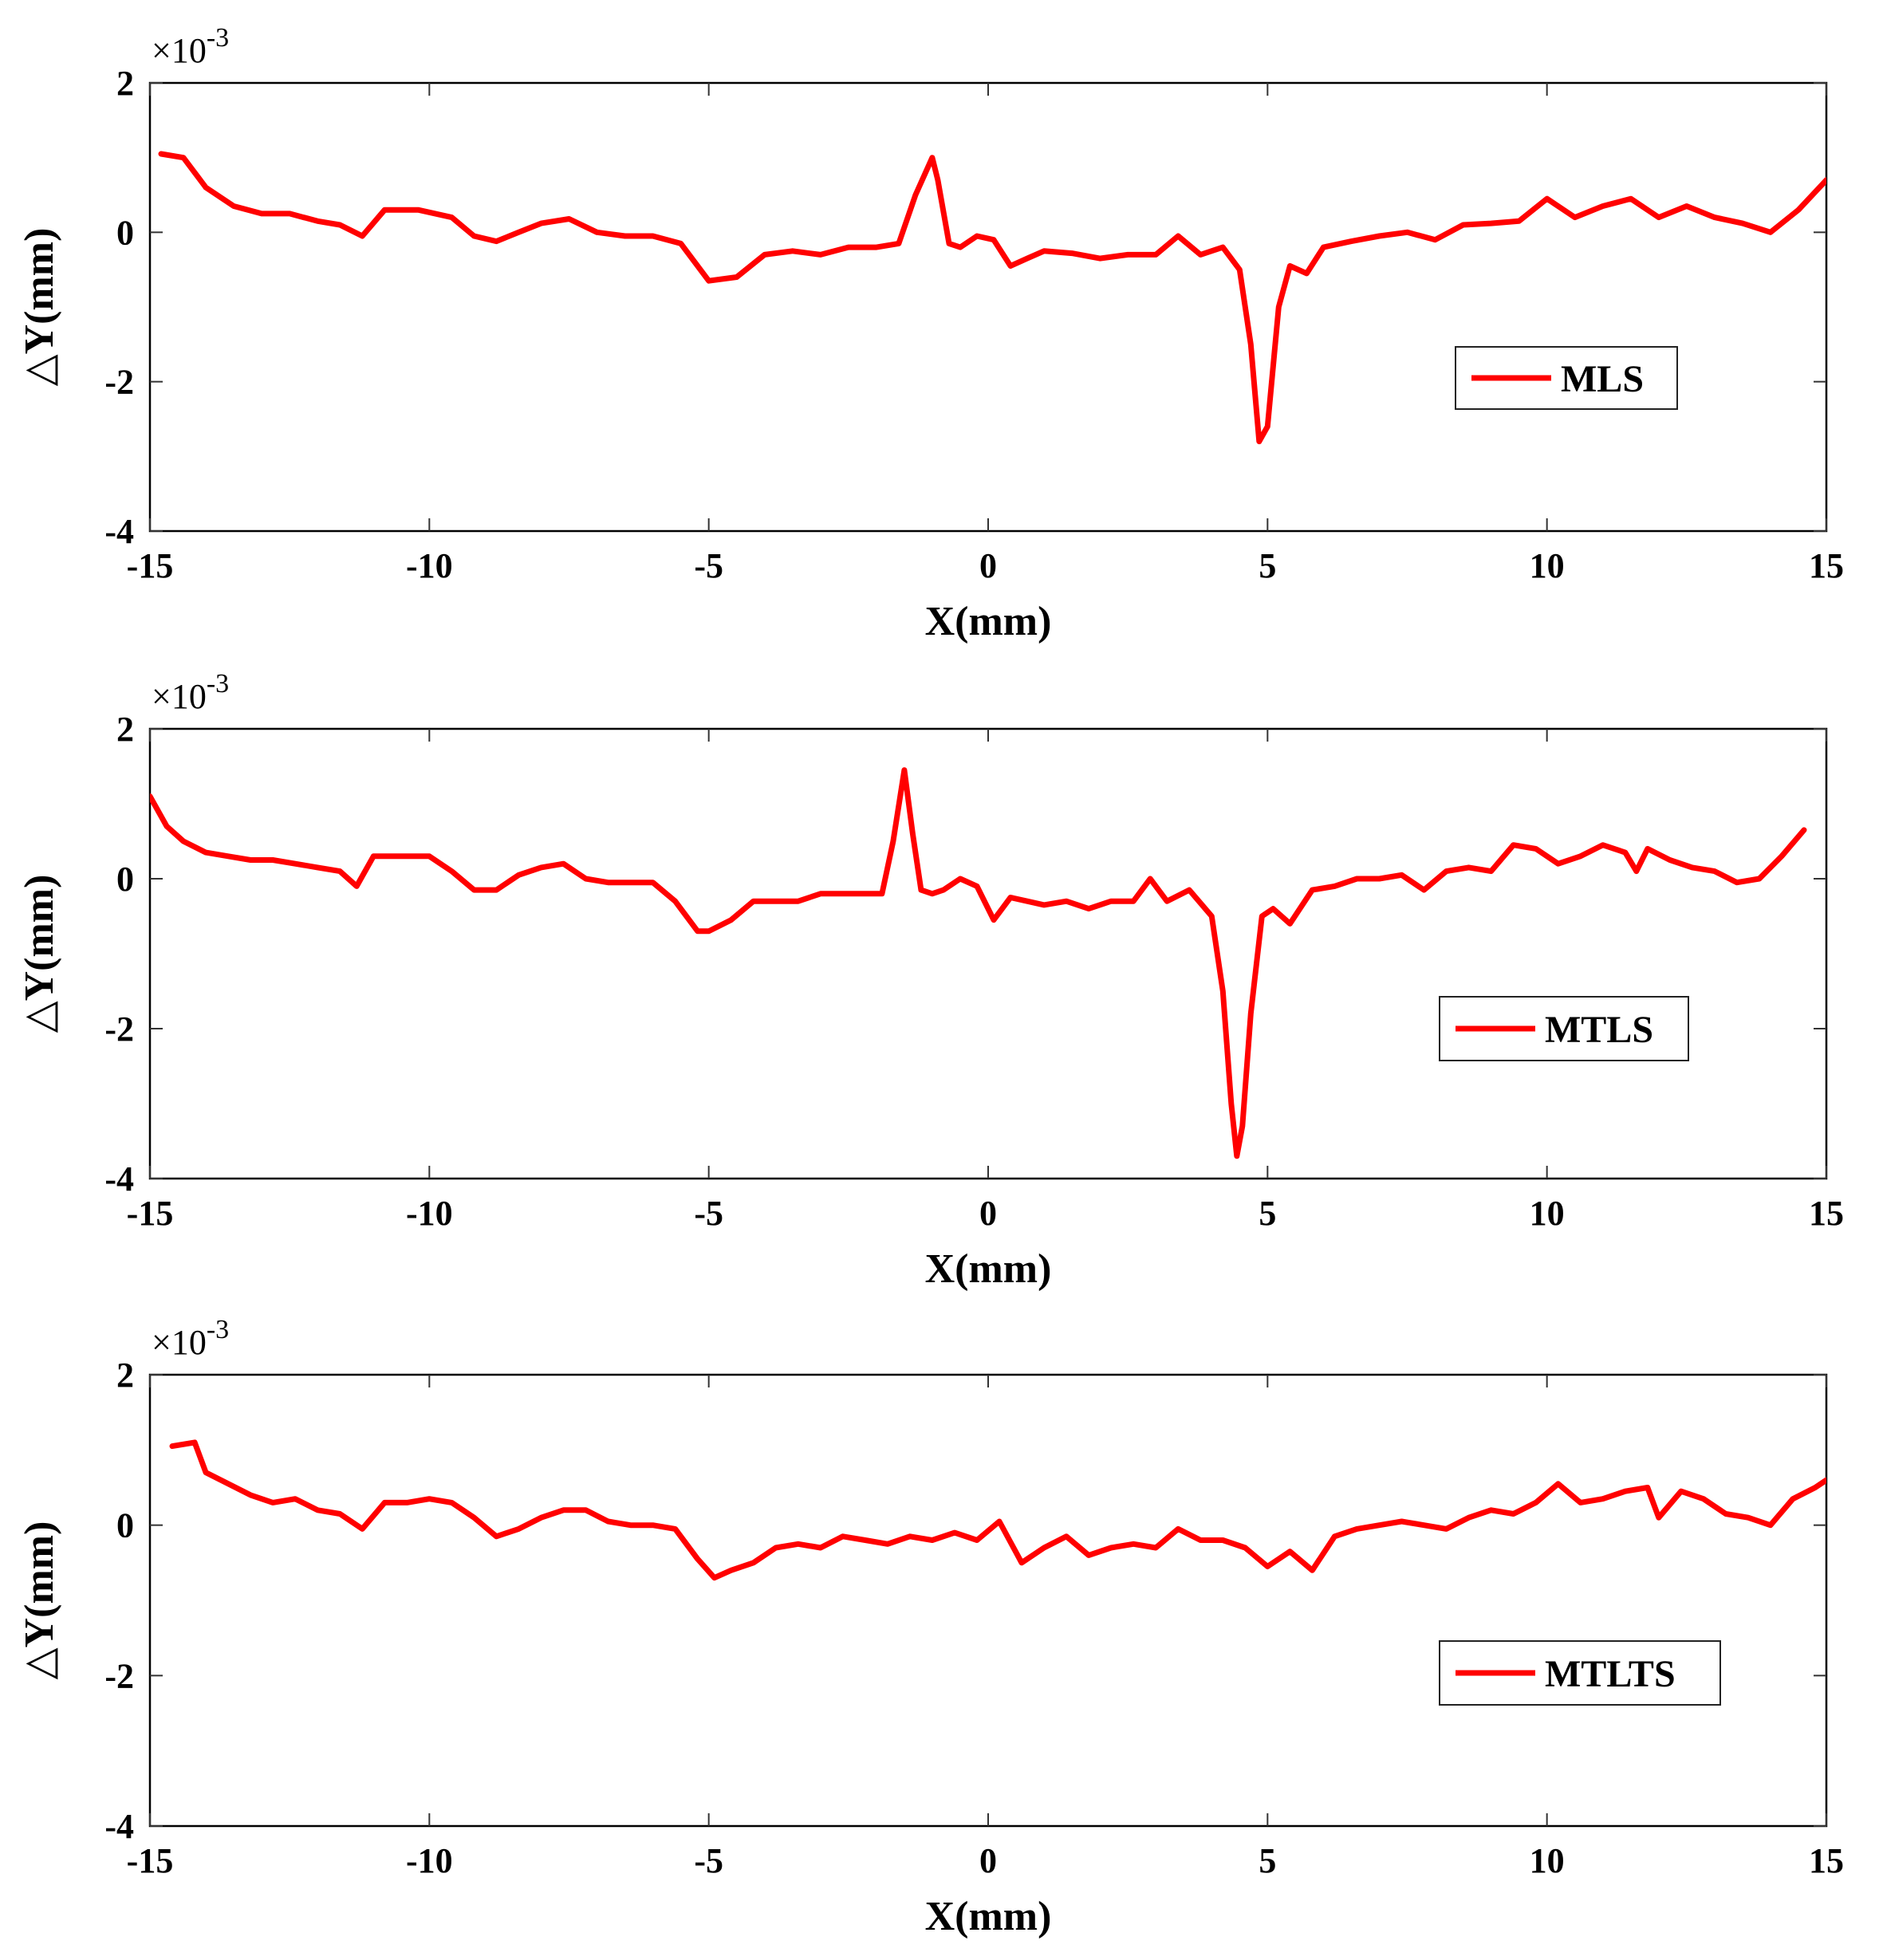 Image resolution: width=1879 pixels, height=1960 pixels. I want to click on legend-label: MTLS, so click(1599, 1030).